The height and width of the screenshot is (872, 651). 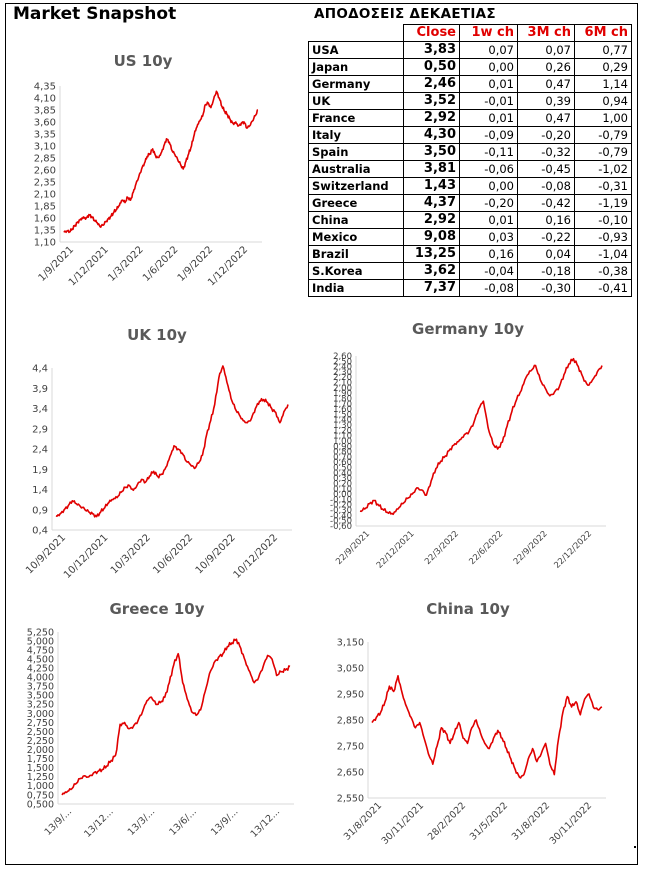 I want to click on y-tick-label: 3,050, so click(x=350, y=668).